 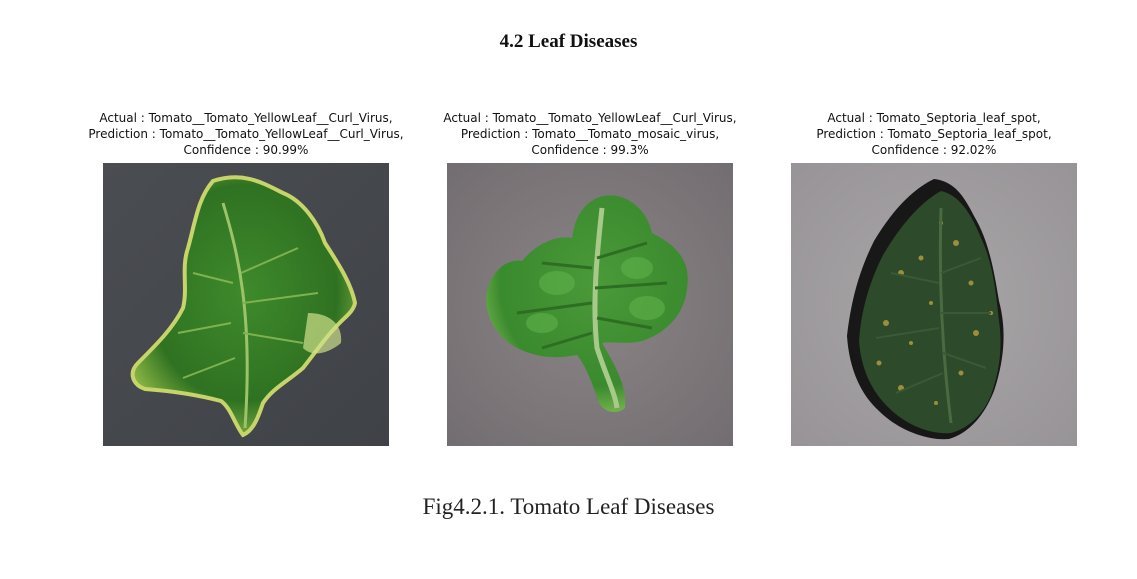 I want to click on confidence-label: Confidence : 92.02%, so click(x=934, y=150).